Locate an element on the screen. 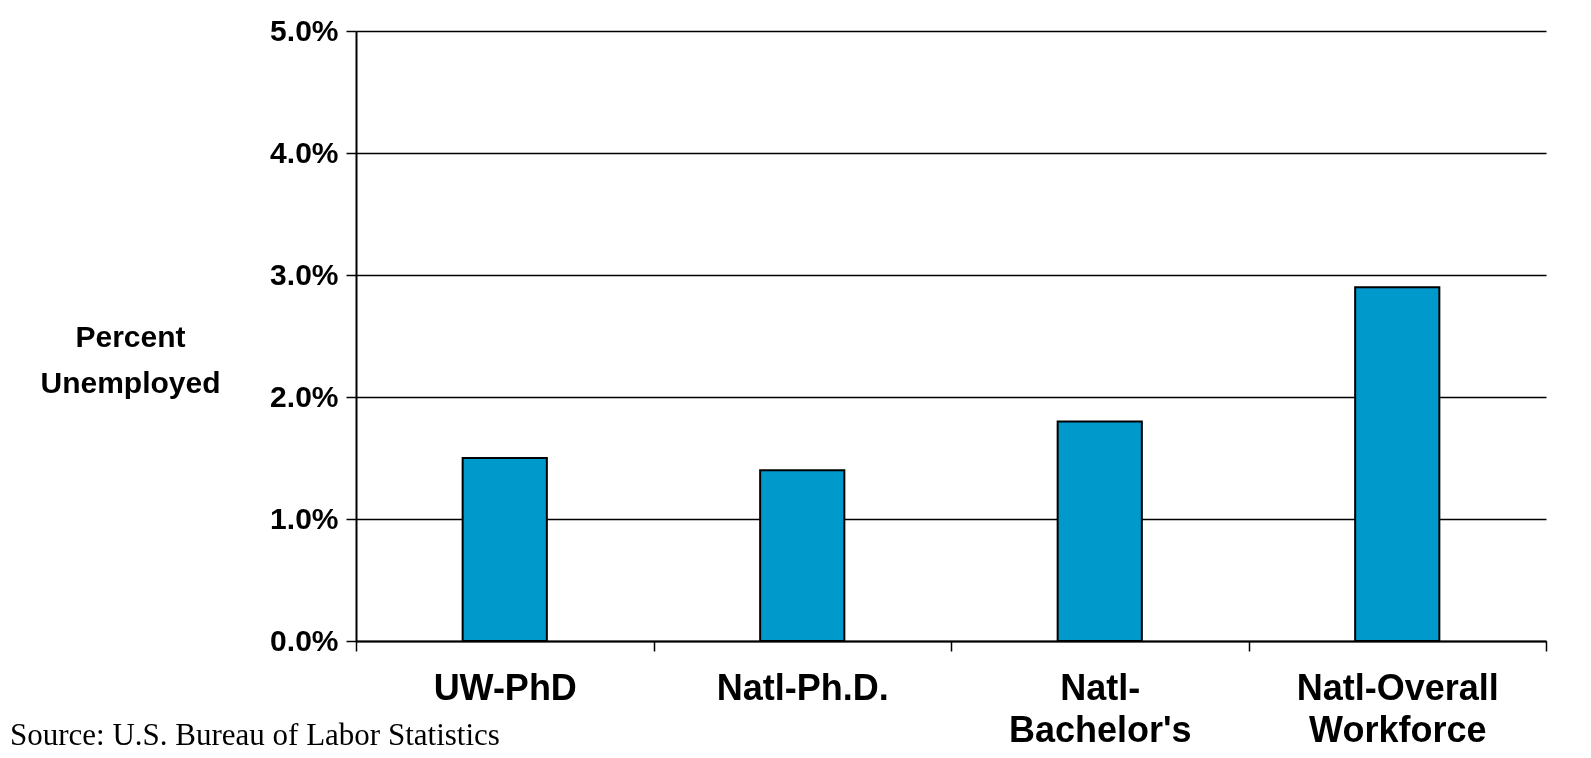  x-tick-label: UW-PhD is located at coordinates (505, 687).